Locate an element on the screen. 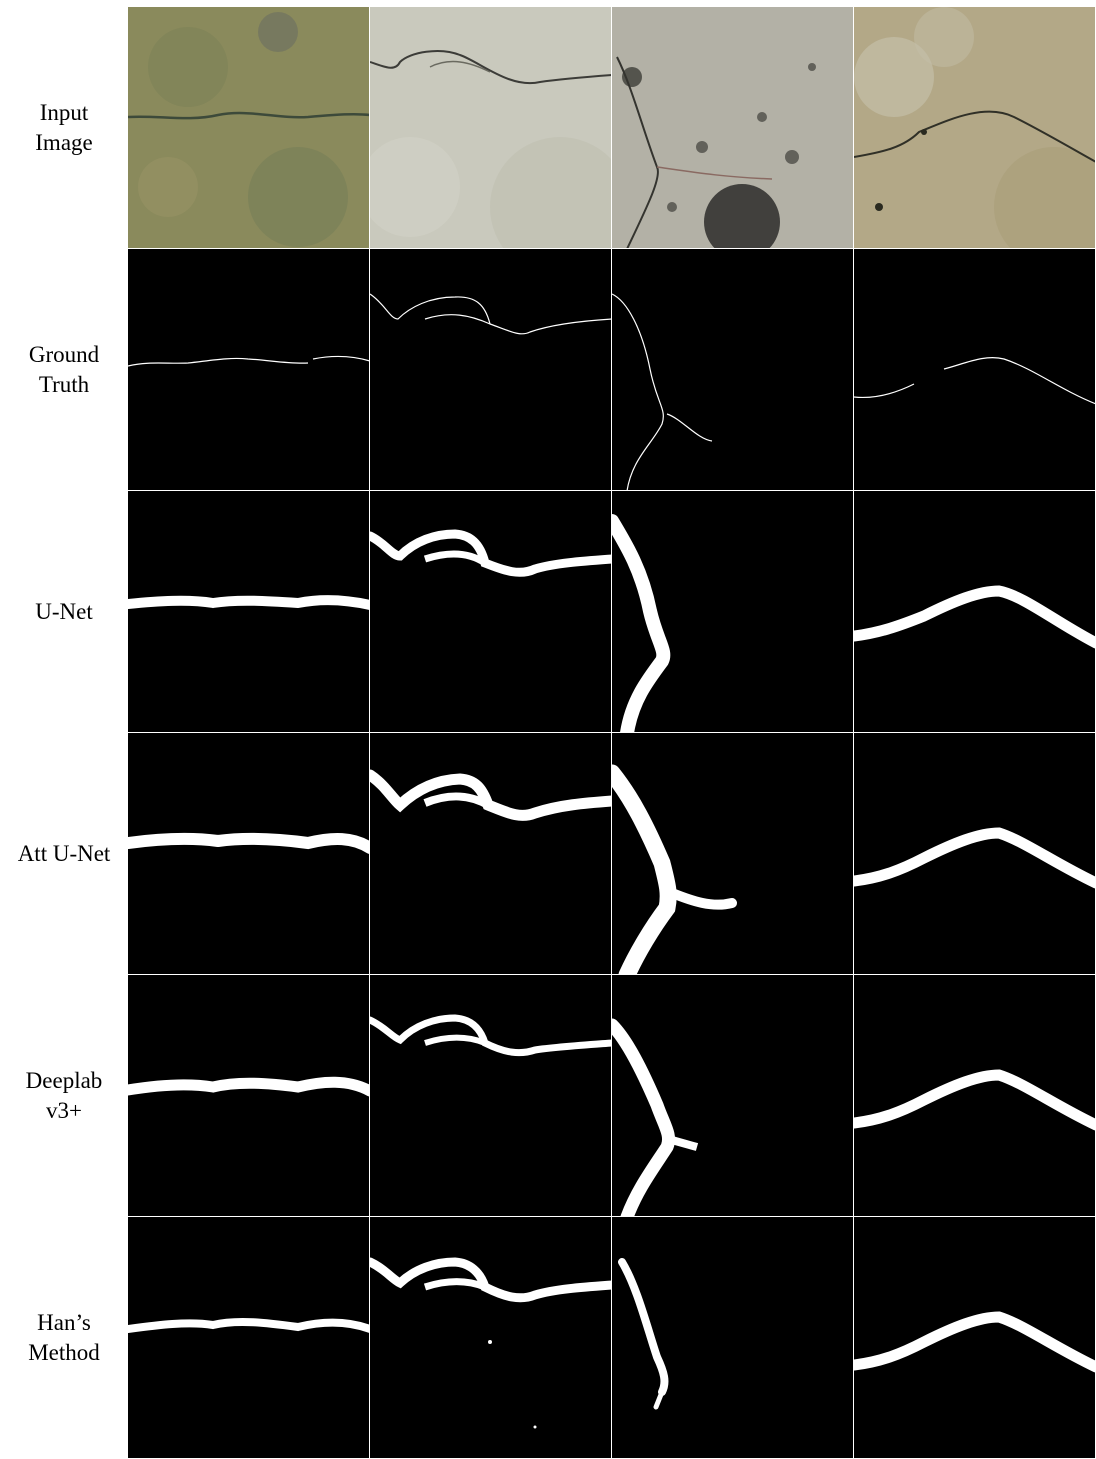 Image resolution: width=1096 pixels, height=1459 pixels. row-label-att-unet: Att U-Net is located at coordinates (64, 853).